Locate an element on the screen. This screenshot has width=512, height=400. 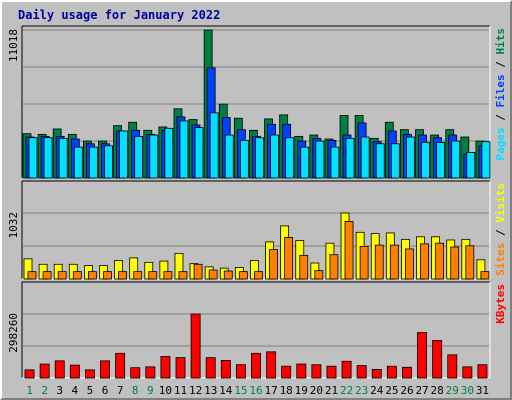
legend-entry: Pages is located at coordinates (500, 143).